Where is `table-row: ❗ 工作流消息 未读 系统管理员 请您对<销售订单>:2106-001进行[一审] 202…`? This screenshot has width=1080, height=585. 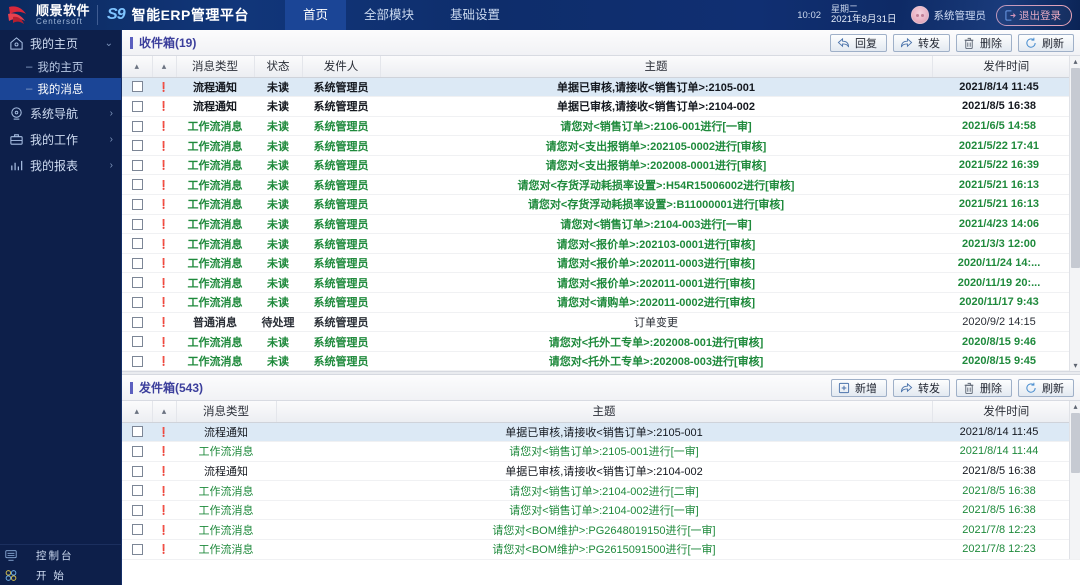
table-row: ❗ 工作流消息 未读 系统管理员 请您对<销售订单>:2106-001进行[一审] 202… is located at coordinates (601, 126).